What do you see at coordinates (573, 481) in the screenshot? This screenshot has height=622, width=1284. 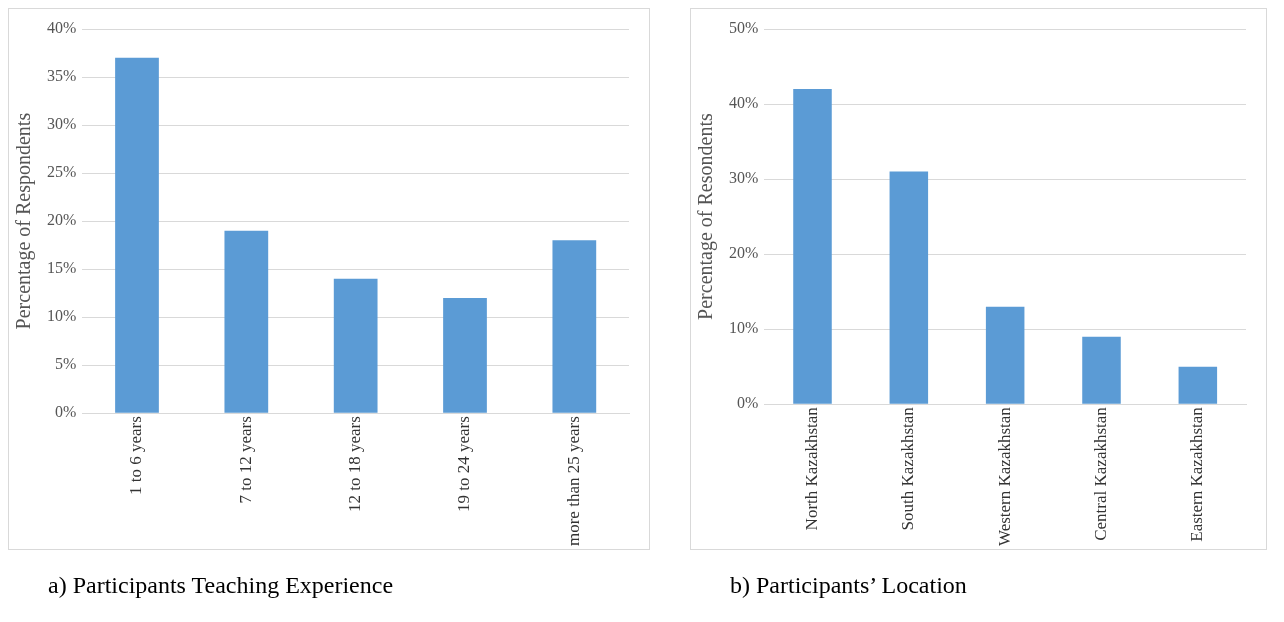 I see `x-tick-label: more than 25 years` at bounding box center [573, 481].